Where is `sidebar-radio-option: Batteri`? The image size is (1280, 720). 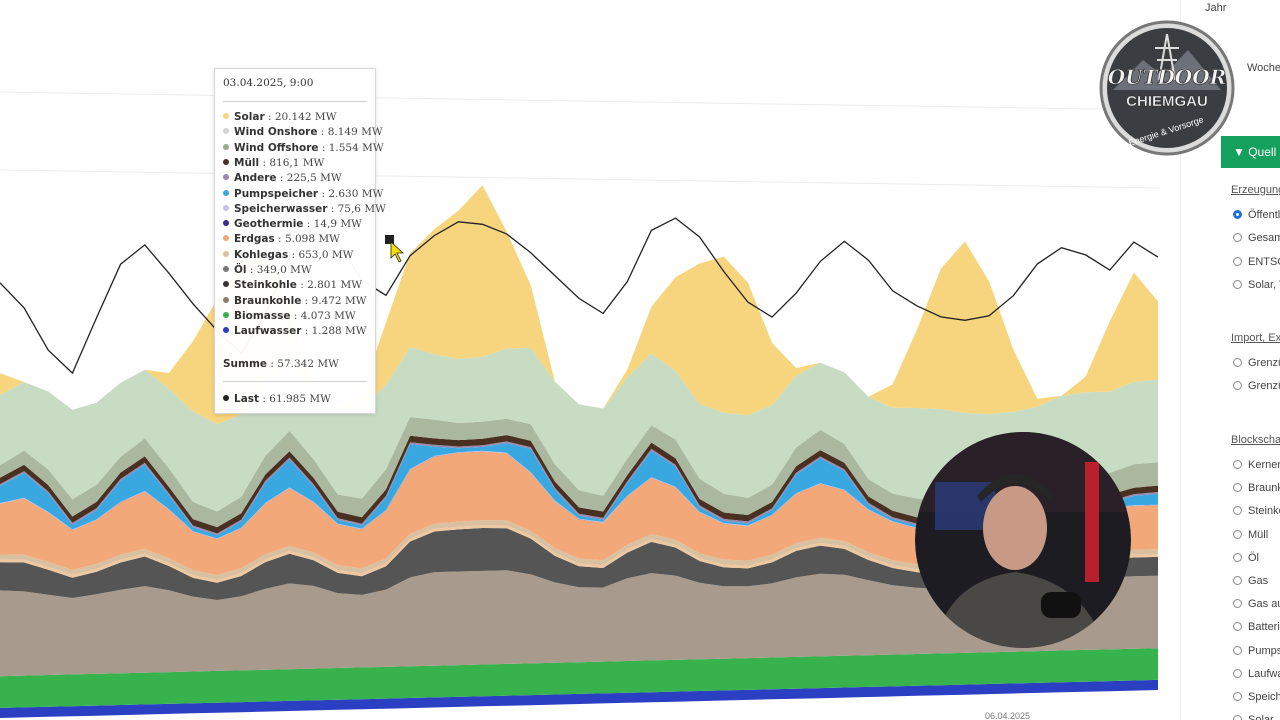
sidebar-radio-option: Batteri is located at coordinates (1256, 627).